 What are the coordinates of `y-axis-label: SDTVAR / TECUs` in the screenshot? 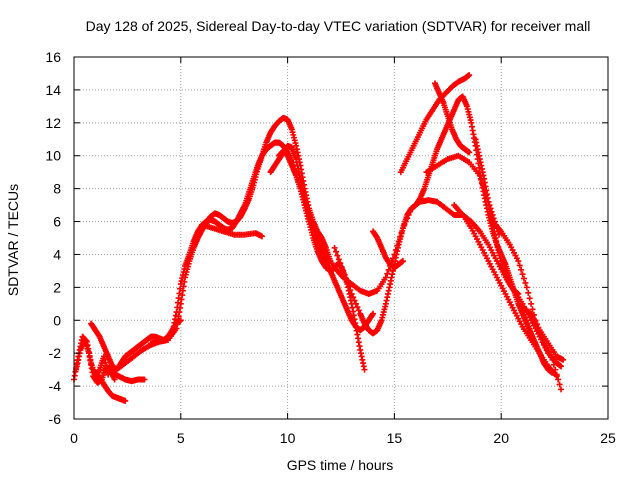 It's located at (13, 240).